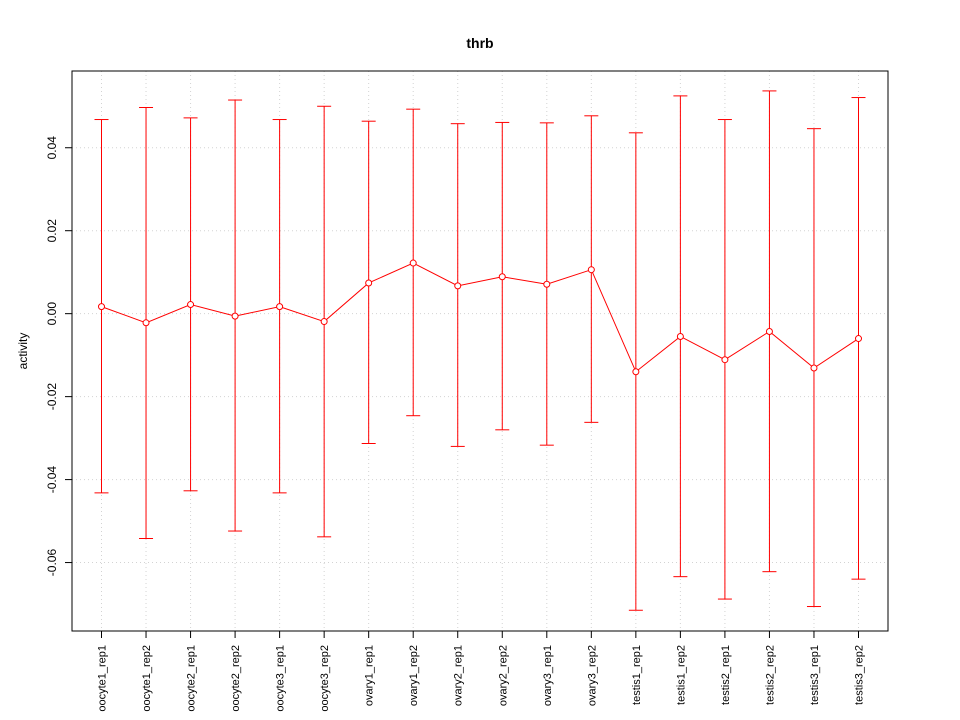 The height and width of the screenshot is (720, 960). I want to click on y-tick-label: 0.00, so click(52, 314).